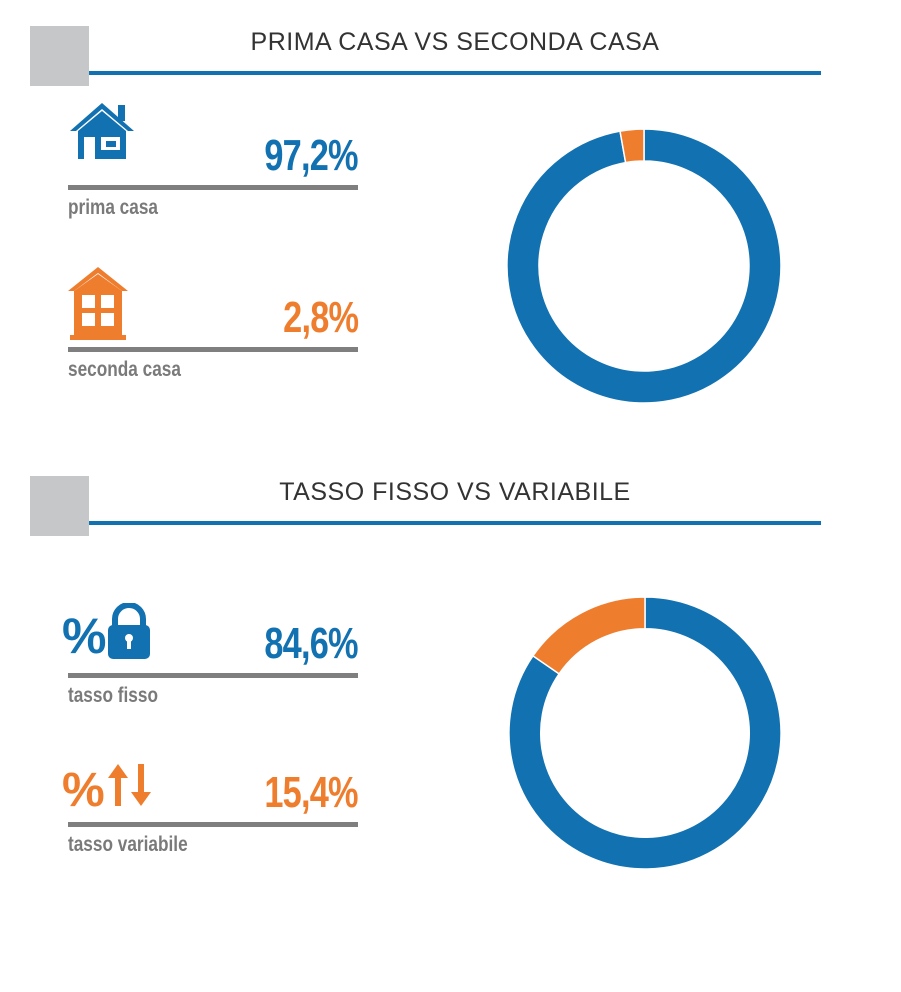  What do you see at coordinates (311, 643) in the screenshot?
I see `stat-value: 84,6%` at bounding box center [311, 643].